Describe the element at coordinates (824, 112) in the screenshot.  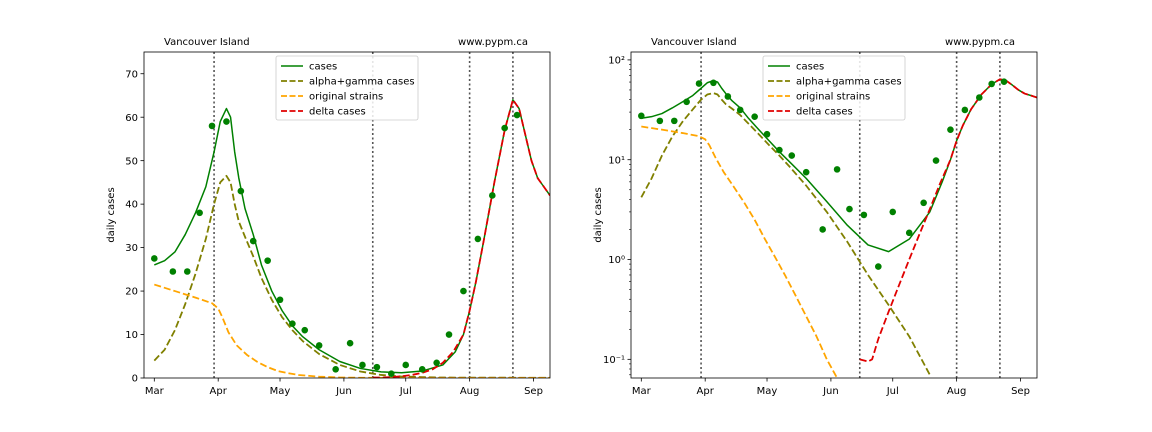
I see `legend-label-delta: delta cases` at that location.